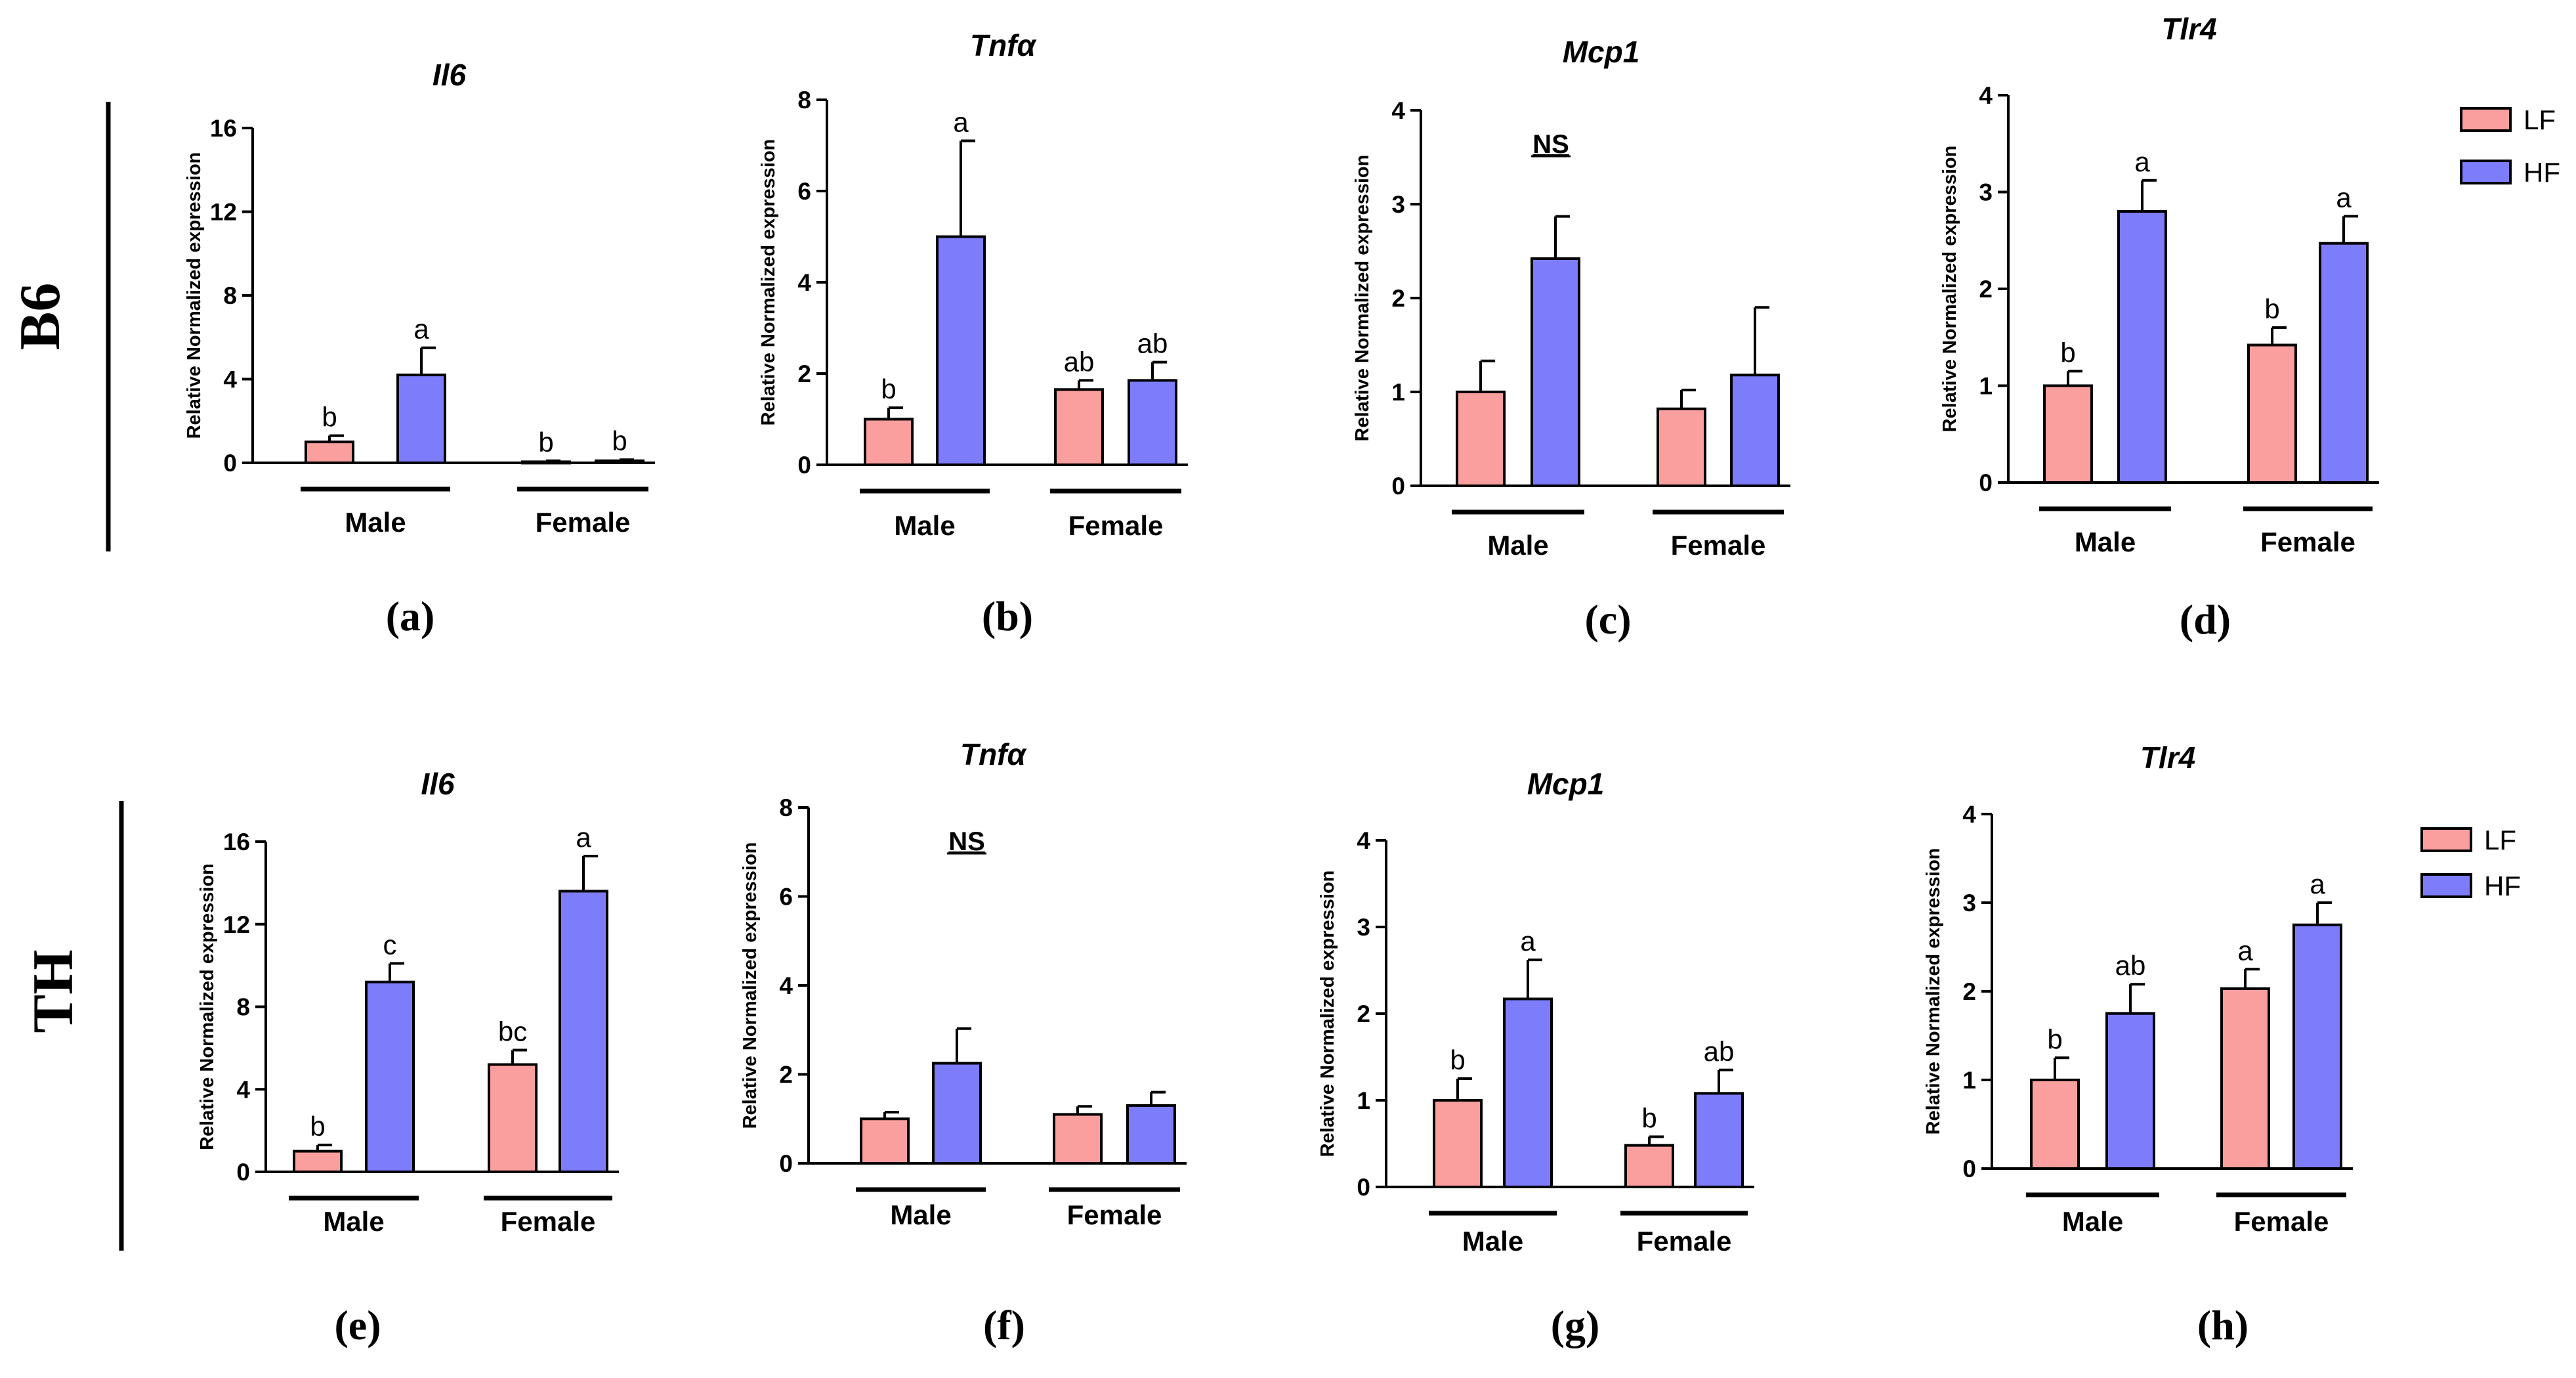 The width and height of the screenshot is (2576, 1378). What do you see at coordinates (1566, 784) in the screenshot?
I see `chart-title: Mcp1` at bounding box center [1566, 784].